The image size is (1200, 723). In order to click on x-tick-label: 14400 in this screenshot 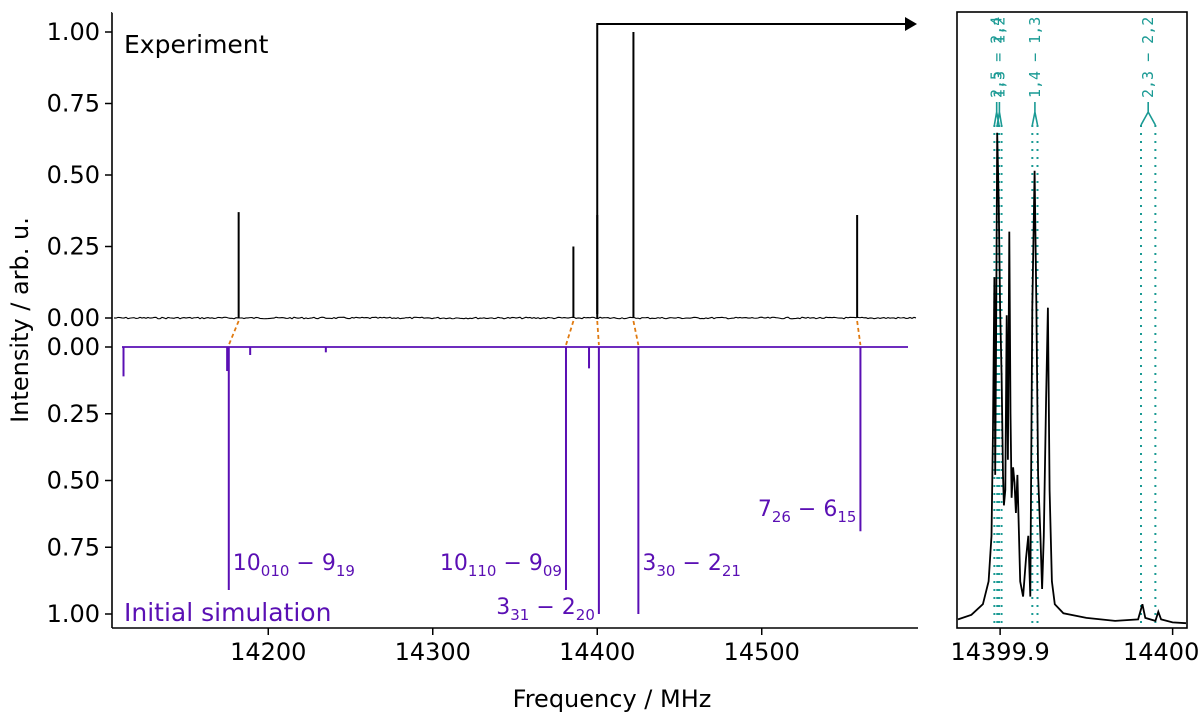, I will do `click(597, 652)`.